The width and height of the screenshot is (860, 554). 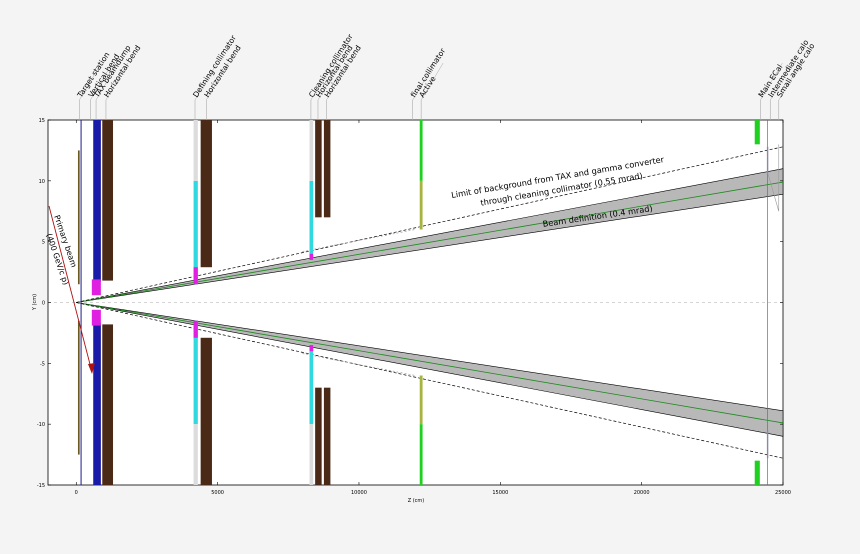 What do you see at coordinates (195, 329) in the screenshot?
I see `defining-collimator-tip-lower` at bounding box center [195, 329].